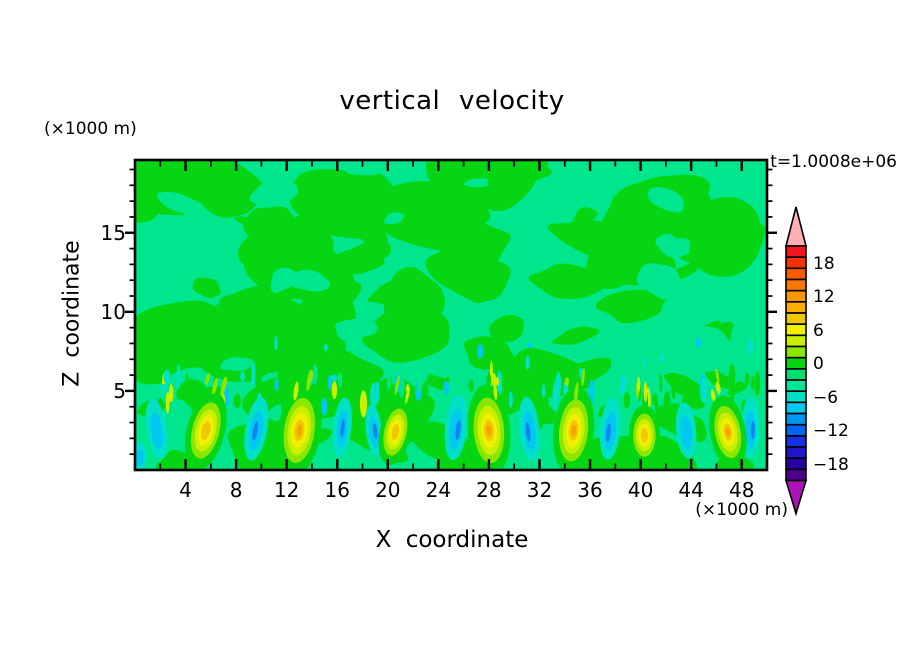 This screenshot has height=654, width=904. What do you see at coordinates (185, 490) in the screenshot?
I see `x-tick-label: 4` at bounding box center [185, 490].